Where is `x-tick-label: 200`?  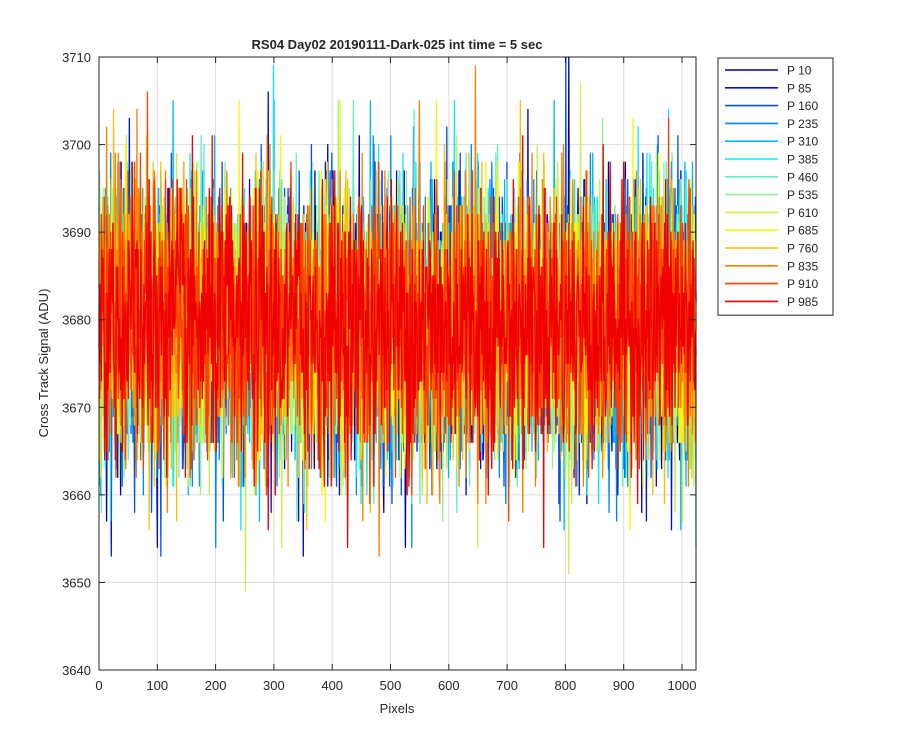 x-tick-label: 200 is located at coordinates (216, 685).